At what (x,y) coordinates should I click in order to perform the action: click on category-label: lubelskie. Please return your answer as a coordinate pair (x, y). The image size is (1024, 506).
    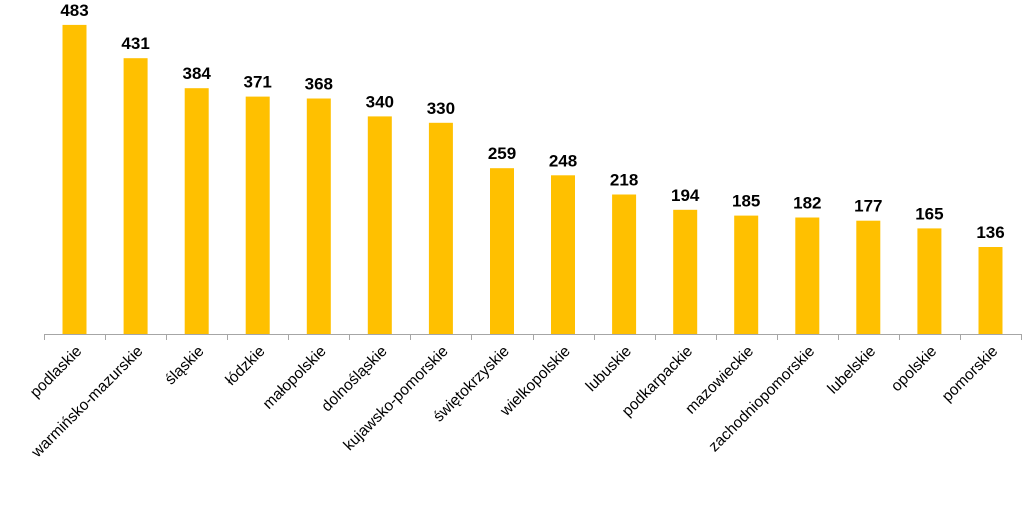
    Looking at the image, I should click on (851, 370).